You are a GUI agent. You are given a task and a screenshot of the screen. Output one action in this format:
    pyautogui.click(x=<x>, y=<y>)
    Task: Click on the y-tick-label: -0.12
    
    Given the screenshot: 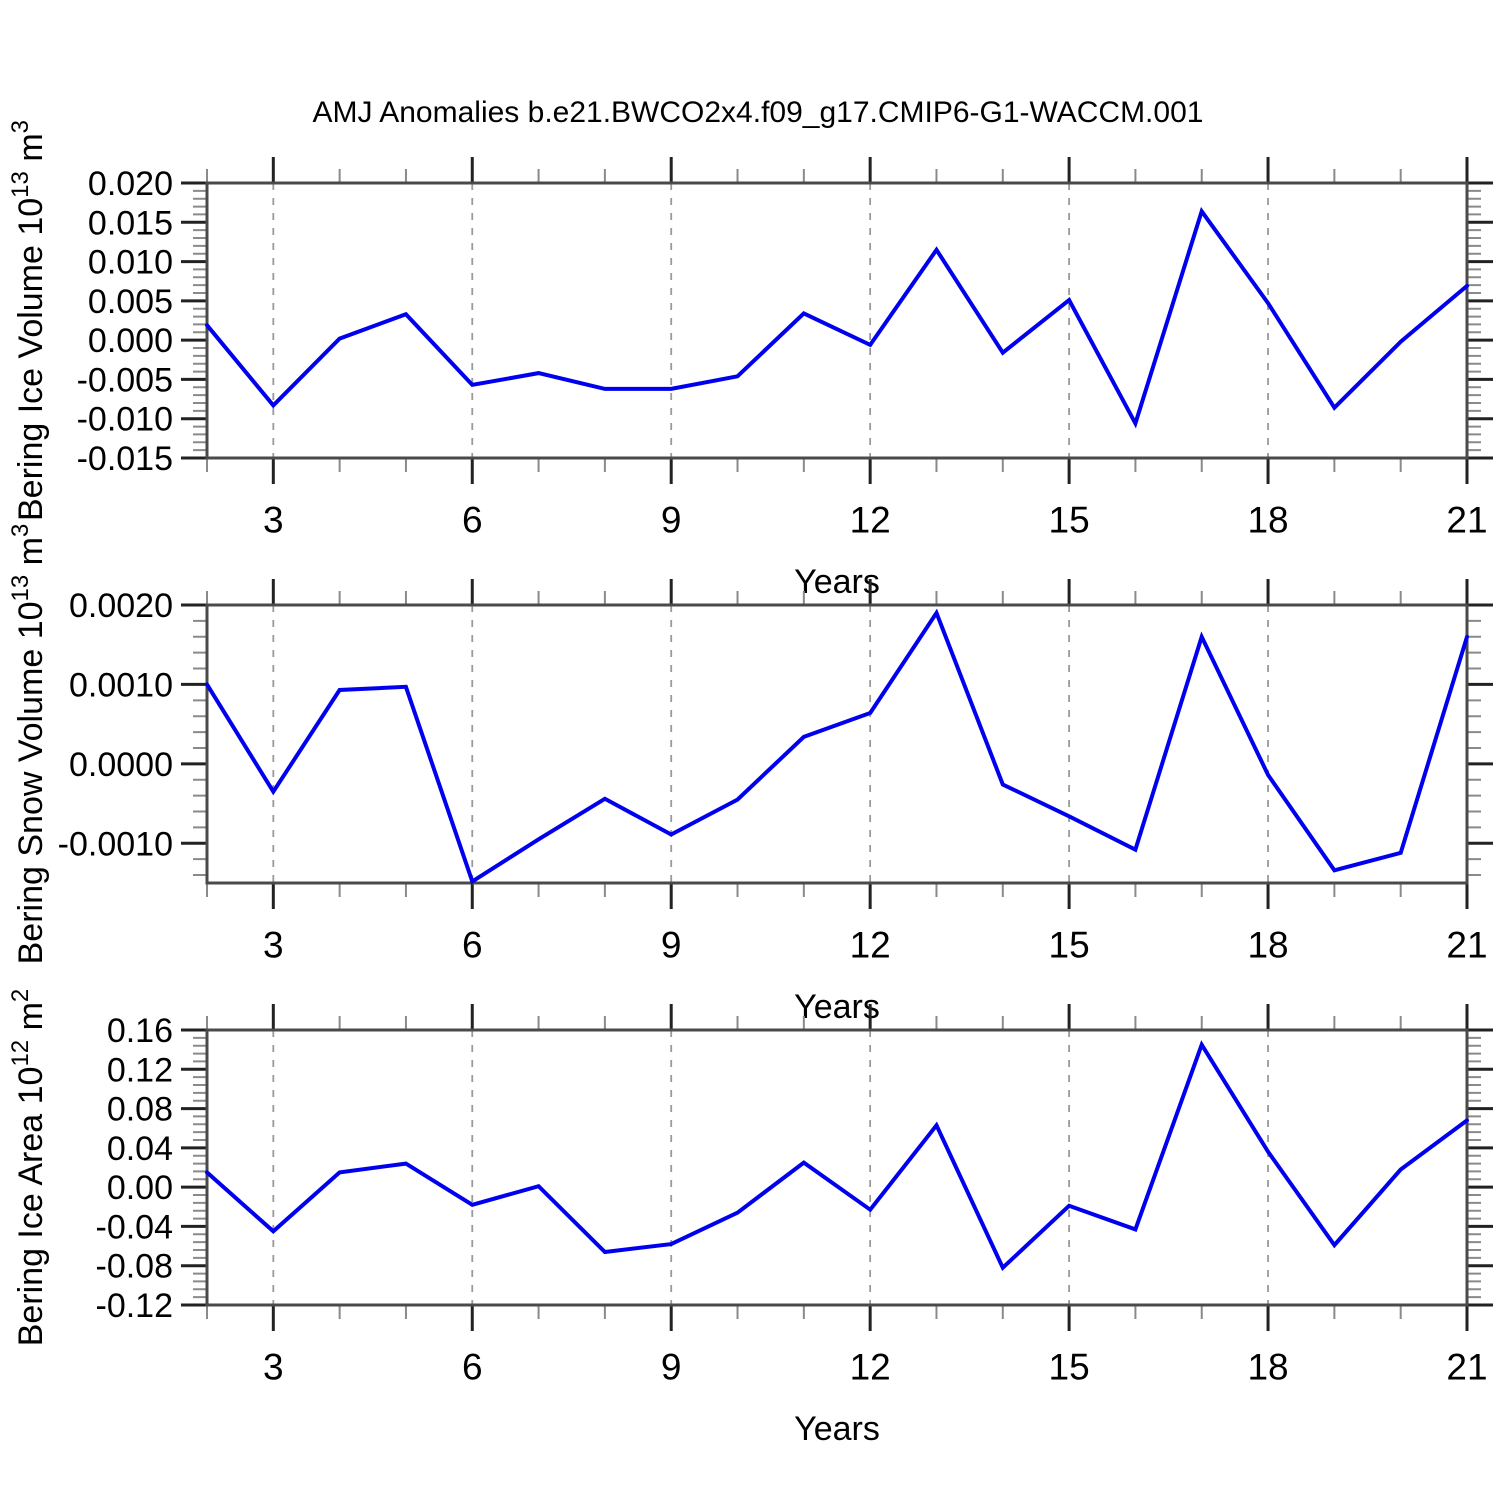 What is the action you would take?
    pyautogui.click(x=135, y=1306)
    